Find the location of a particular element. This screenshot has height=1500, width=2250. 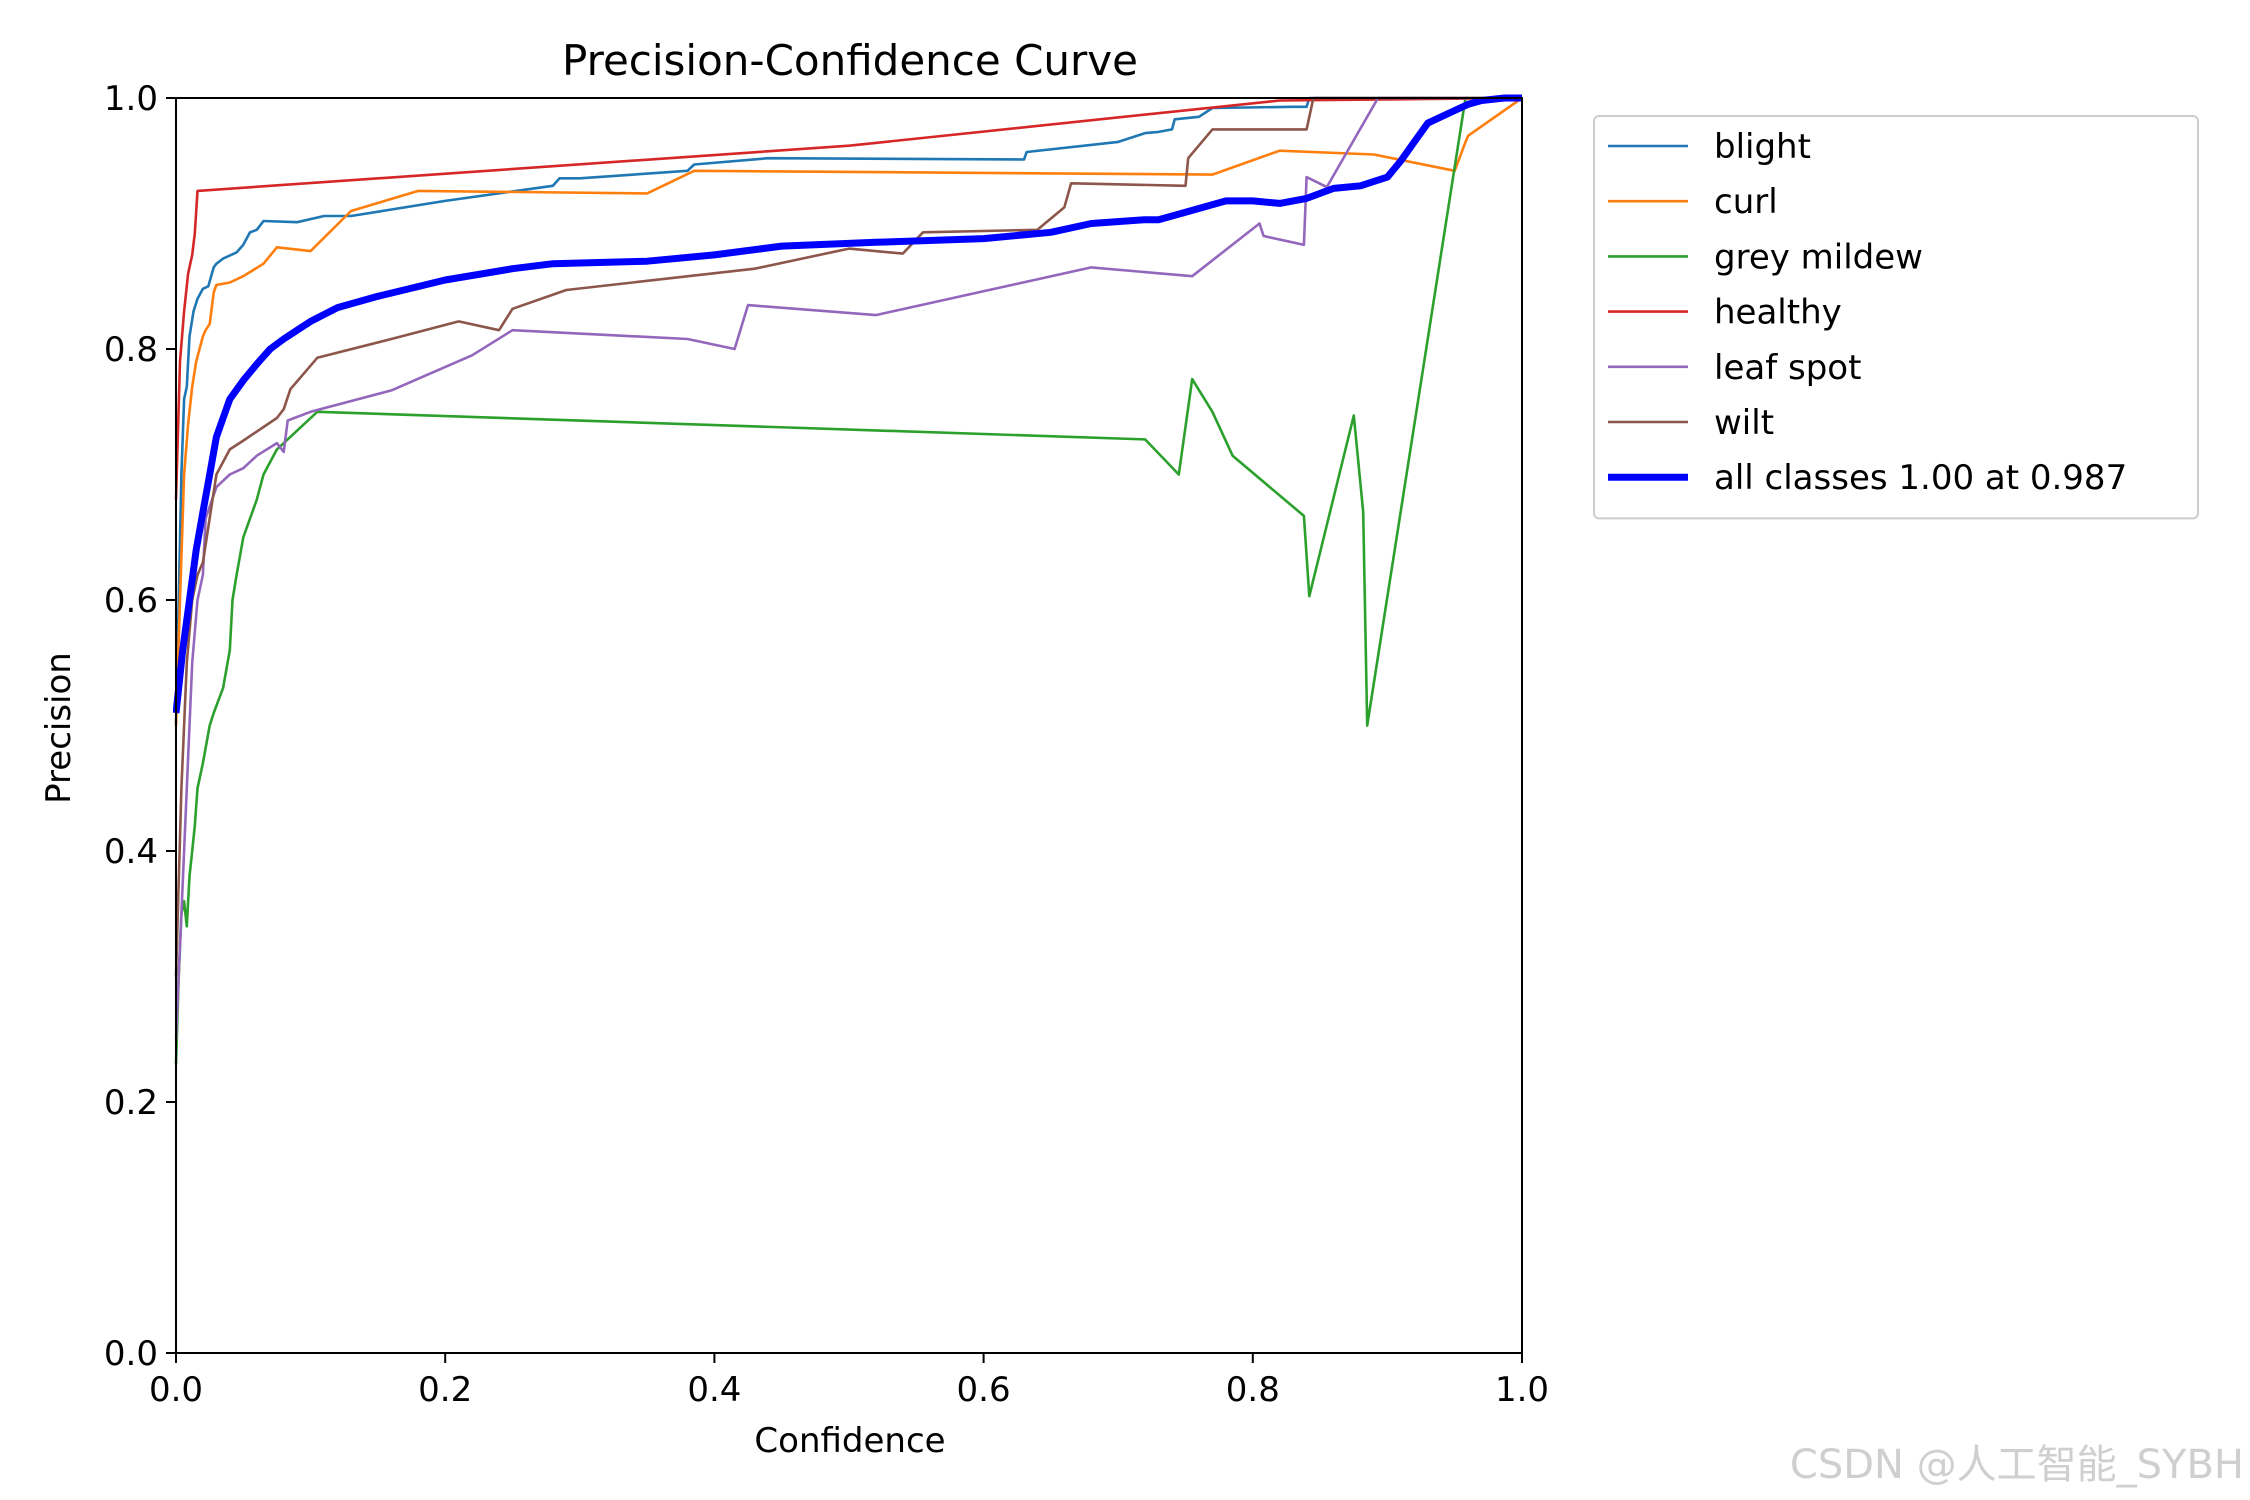

x-tick-label: 1.0 is located at coordinates (1522, 1390).